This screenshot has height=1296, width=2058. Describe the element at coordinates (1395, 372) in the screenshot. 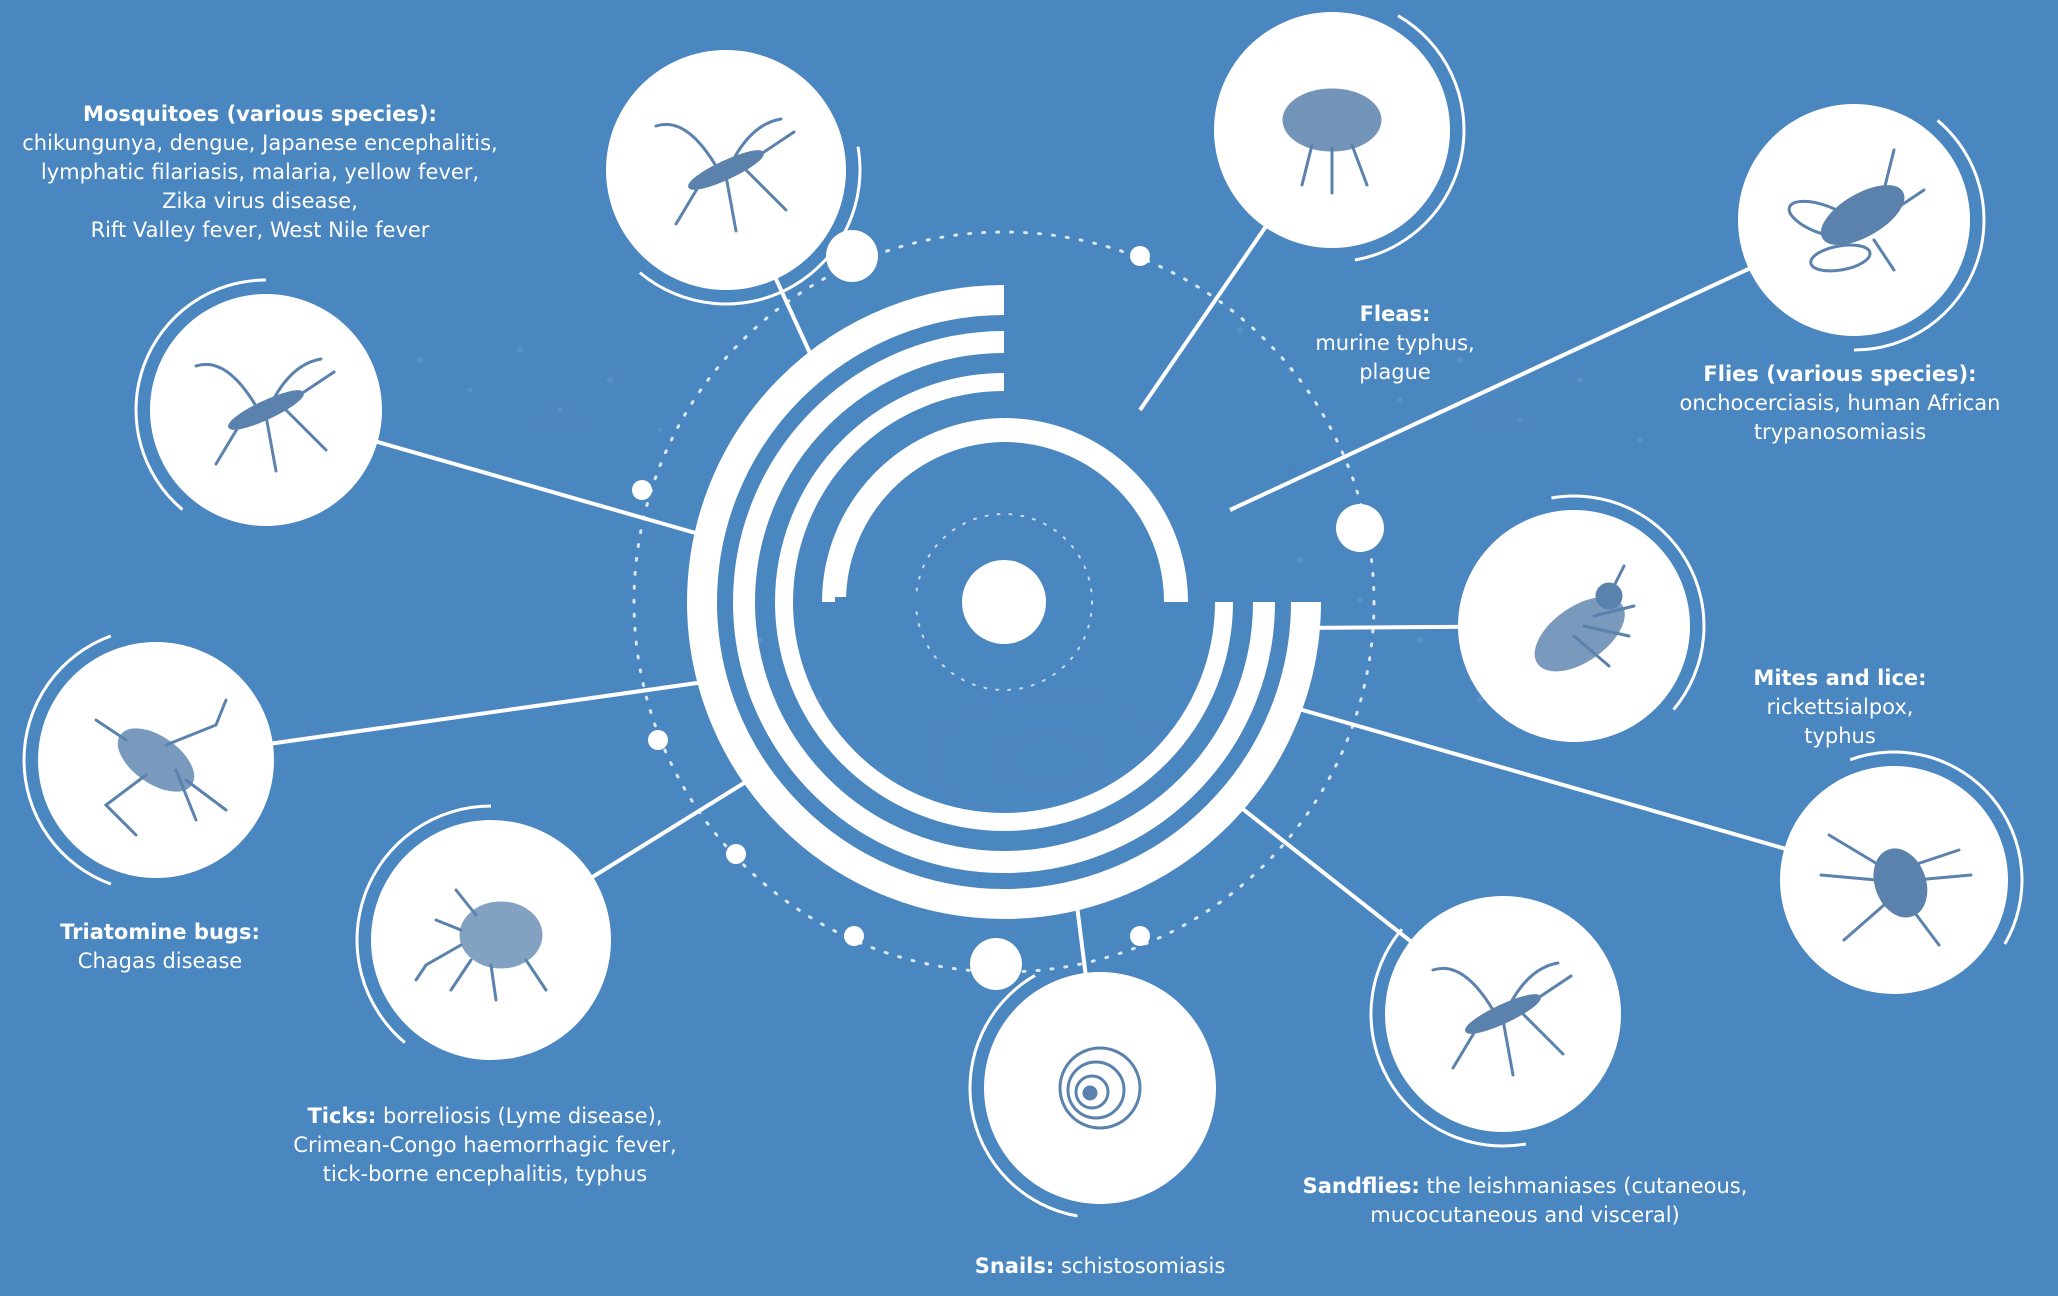

I see `label-fleas-line: plague` at that location.